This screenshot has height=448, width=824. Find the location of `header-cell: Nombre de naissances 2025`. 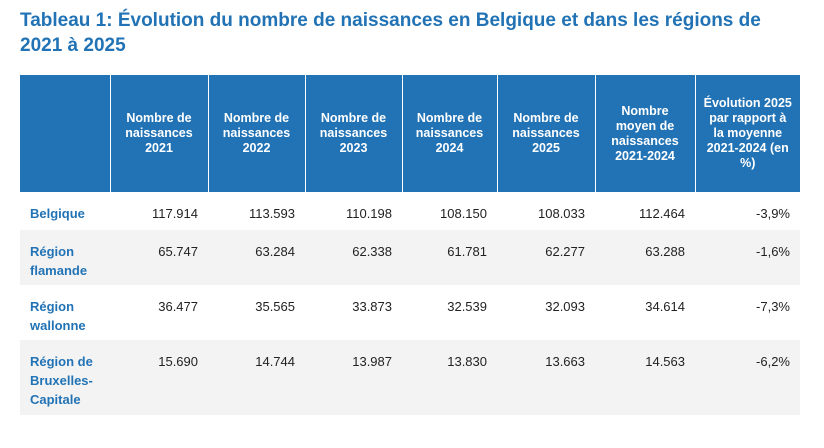

header-cell: Nombre de naissances 2025 is located at coordinates (545, 133).